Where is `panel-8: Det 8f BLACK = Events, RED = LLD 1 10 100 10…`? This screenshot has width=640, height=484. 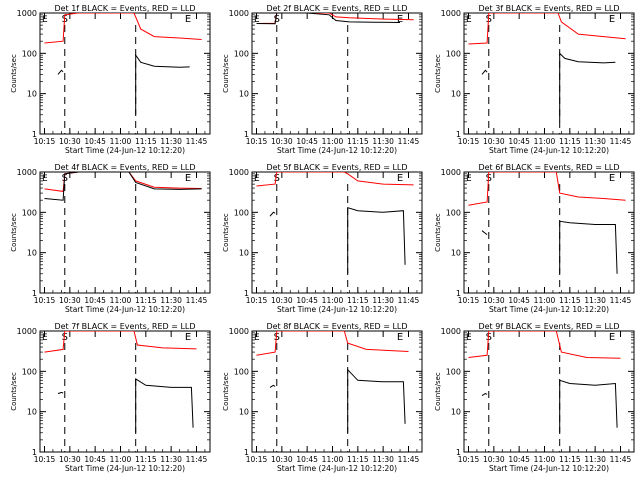 panel-8: Det 8f BLACK = Events, RED = LLD 1 10 100 10… is located at coordinates (322, 397).